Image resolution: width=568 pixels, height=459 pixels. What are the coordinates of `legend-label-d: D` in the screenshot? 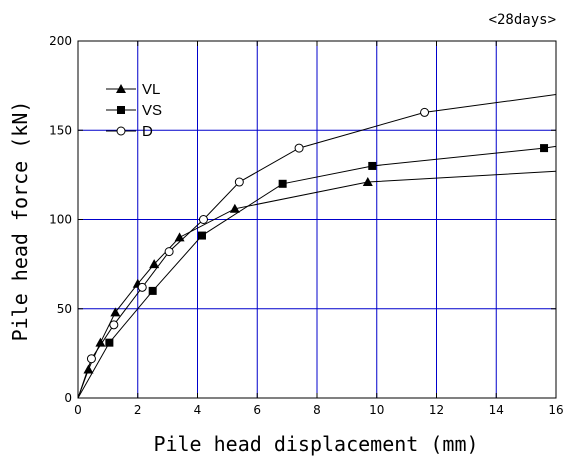 It's located at (147, 131).